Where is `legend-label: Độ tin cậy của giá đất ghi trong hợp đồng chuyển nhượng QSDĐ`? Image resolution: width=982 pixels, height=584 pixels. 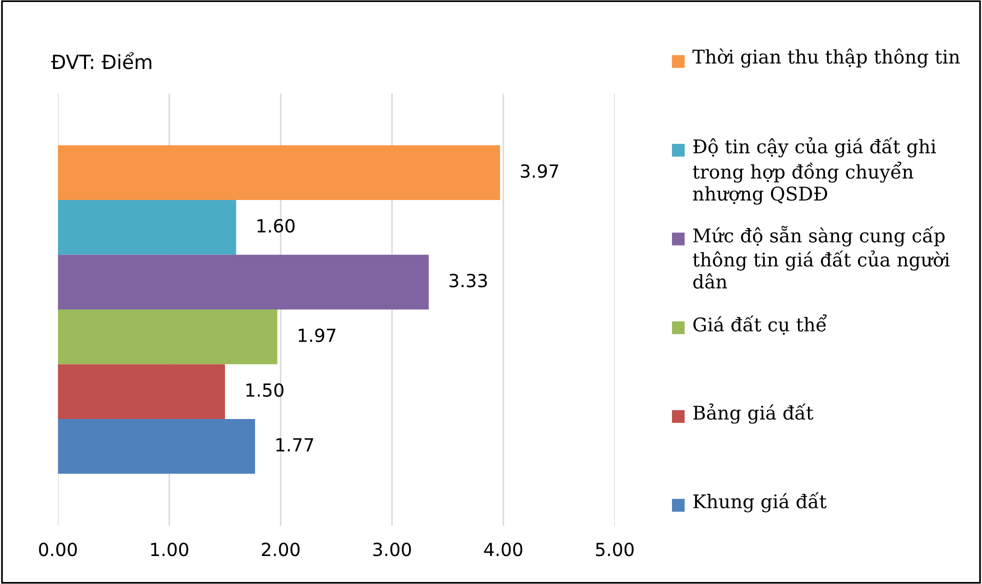 legend-label: Độ tin cậy của giá đất ghi trong hợp đồng chuyển nhượng QSDĐ is located at coordinates (814, 171).